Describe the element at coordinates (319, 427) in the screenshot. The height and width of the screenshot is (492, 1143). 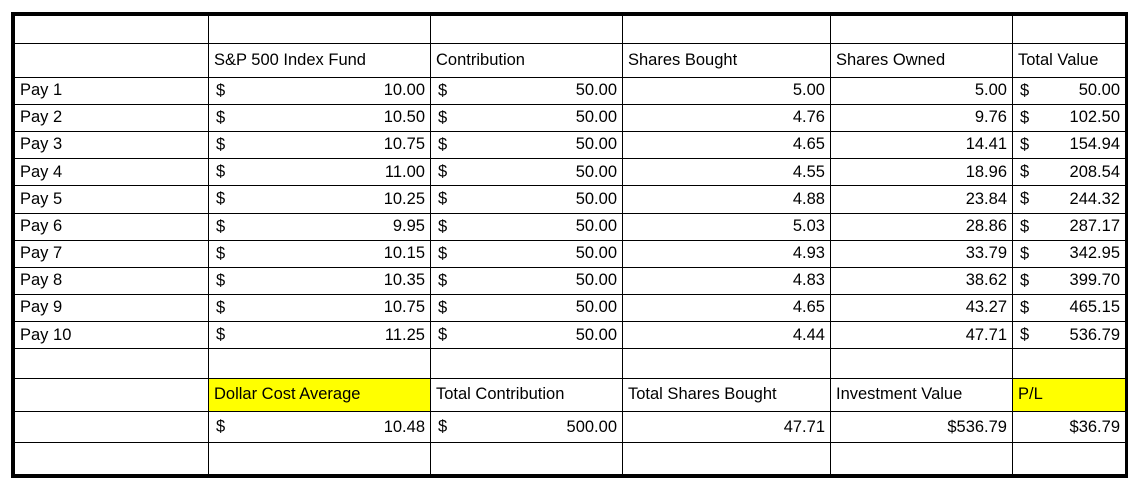
I see `summary-value-dollar-cost-average: $10.48` at that location.